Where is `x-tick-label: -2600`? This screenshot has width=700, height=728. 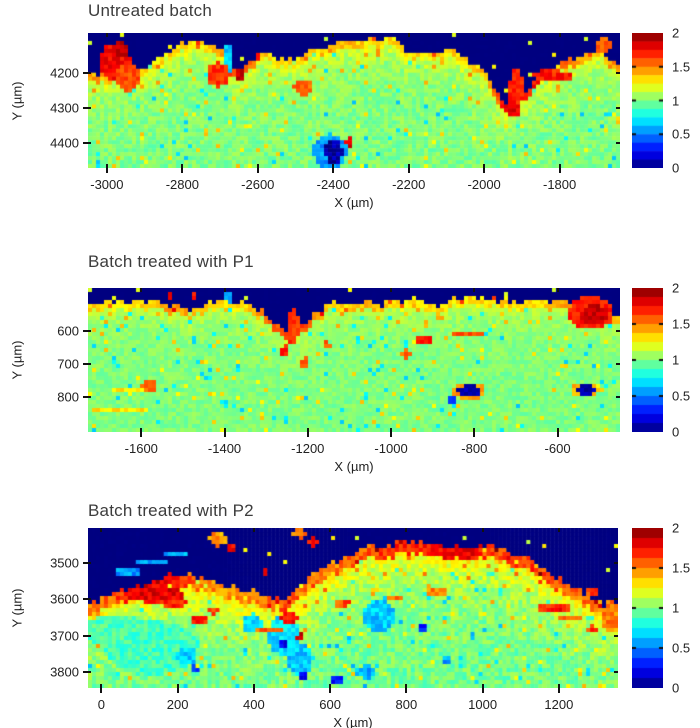
x-tick-label: -2600 is located at coordinates (258, 184).